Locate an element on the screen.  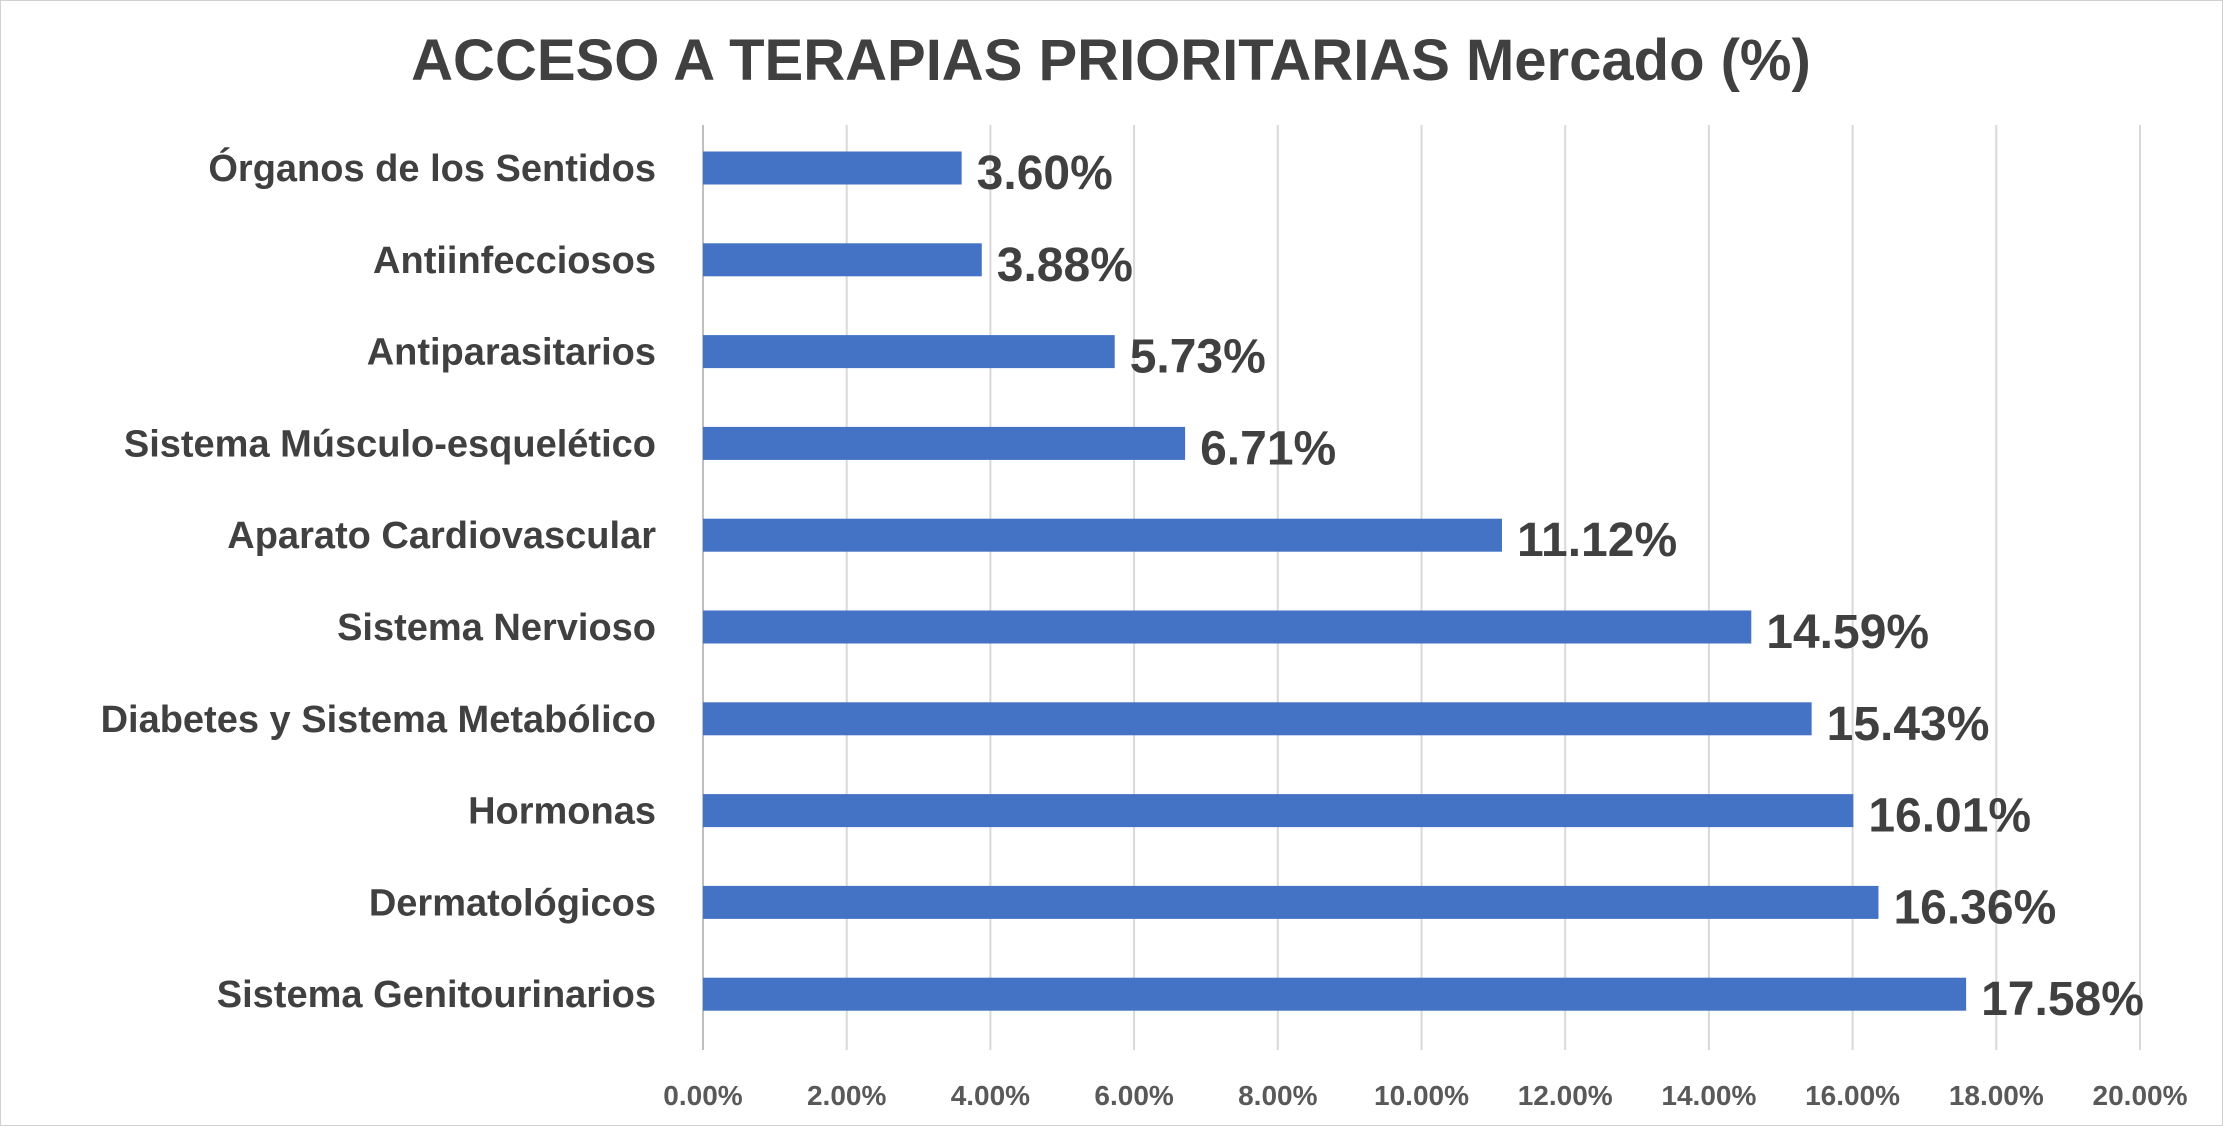
data-label: 11.12% is located at coordinates (1597, 540).